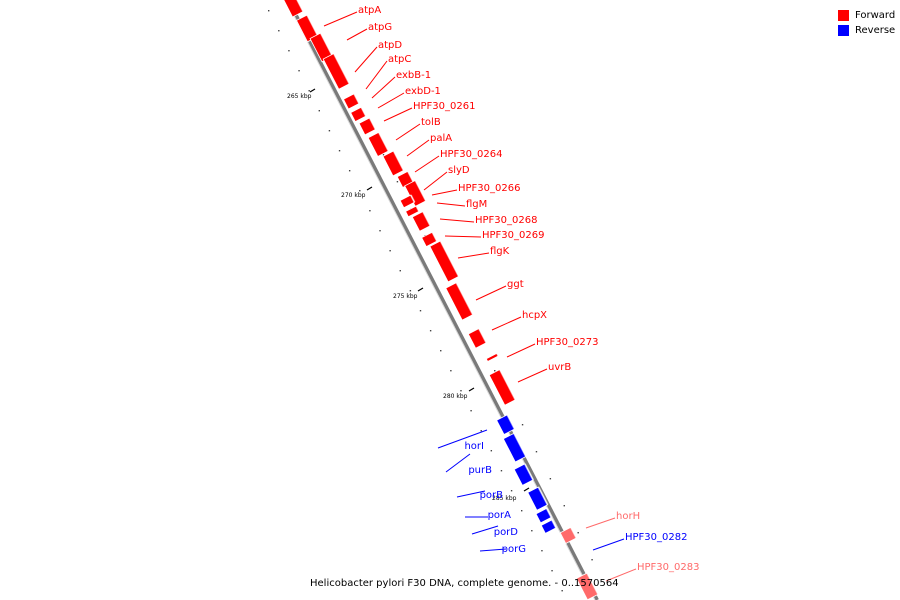 The height and width of the screenshot is (600, 900). Describe the element at coordinates (507, 385) in the screenshot. I see `gene-uvrb-shine` at that location.